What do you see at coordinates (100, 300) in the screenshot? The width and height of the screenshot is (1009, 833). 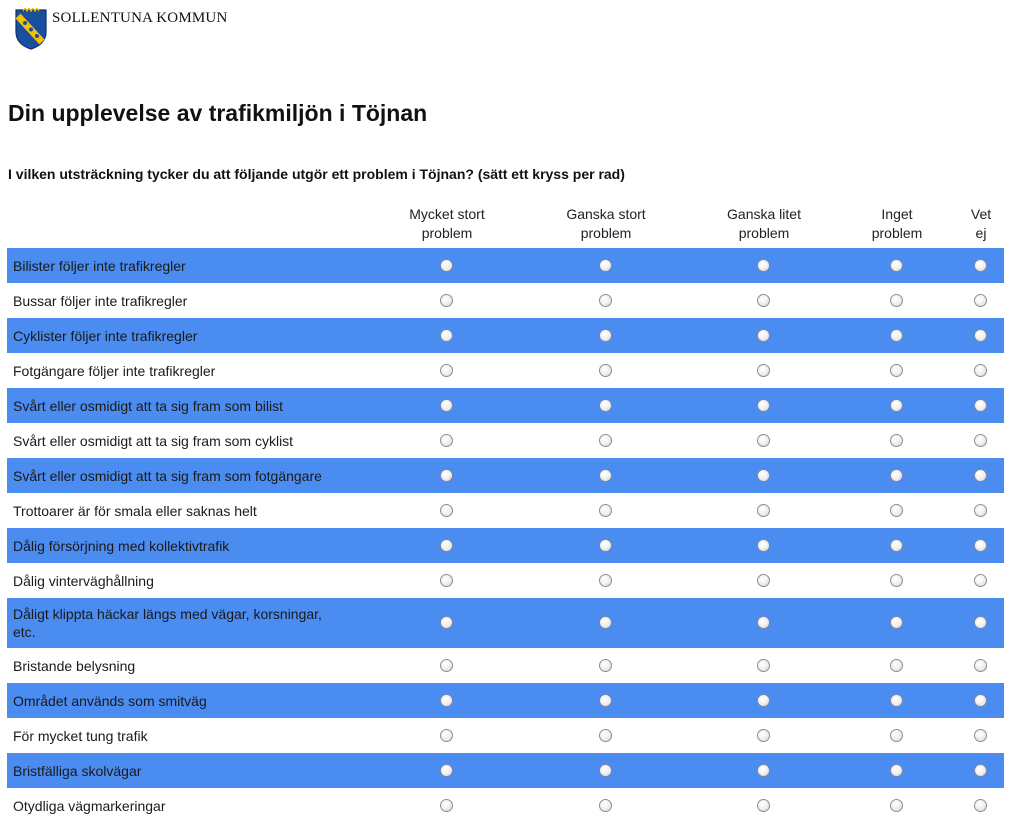 I see `row-label: Bussar följer inte trafikregler` at bounding box center [100, 300].